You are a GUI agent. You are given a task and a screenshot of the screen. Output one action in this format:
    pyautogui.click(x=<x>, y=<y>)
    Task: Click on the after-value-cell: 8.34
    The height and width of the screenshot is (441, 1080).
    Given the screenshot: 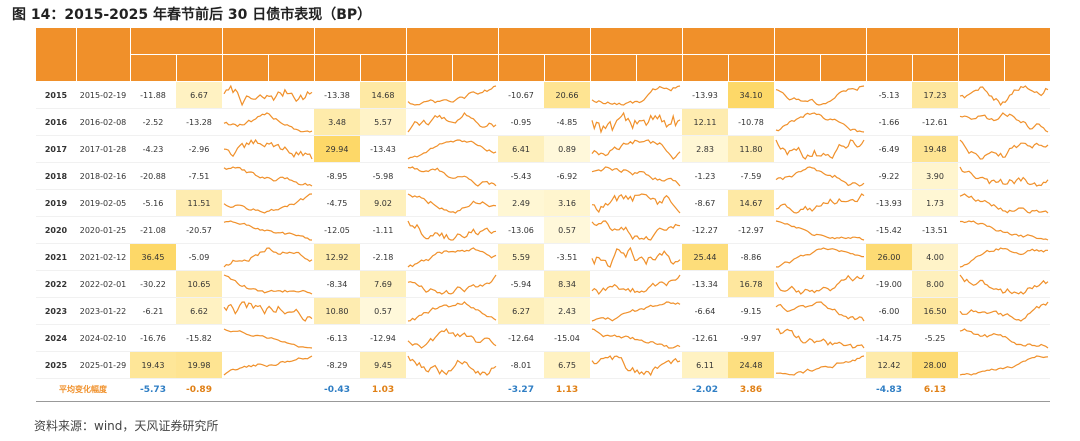 What is the action you would take?
    pyautogui.click(x=567, y=284)
    